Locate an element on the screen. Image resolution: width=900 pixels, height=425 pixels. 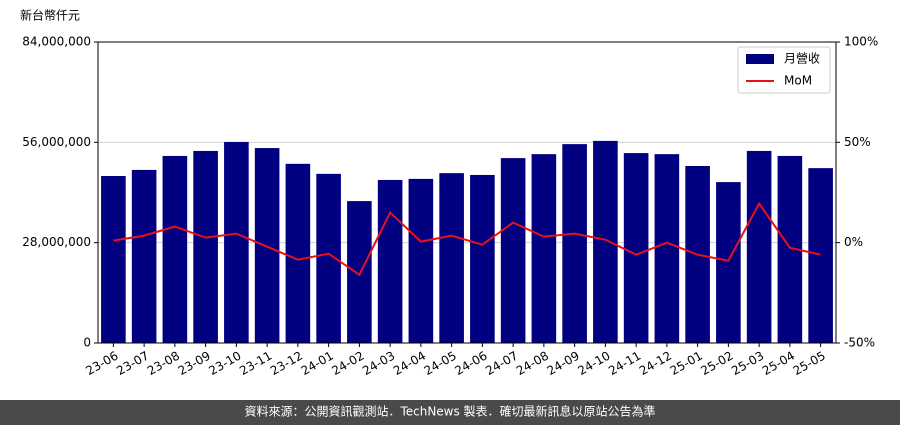
line is located at coordinates (467, 239).